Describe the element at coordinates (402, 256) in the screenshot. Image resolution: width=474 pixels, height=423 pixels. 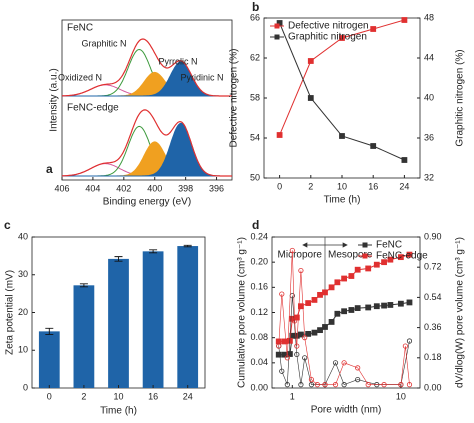
I see `legend-label: FeNC-edge` at that location.